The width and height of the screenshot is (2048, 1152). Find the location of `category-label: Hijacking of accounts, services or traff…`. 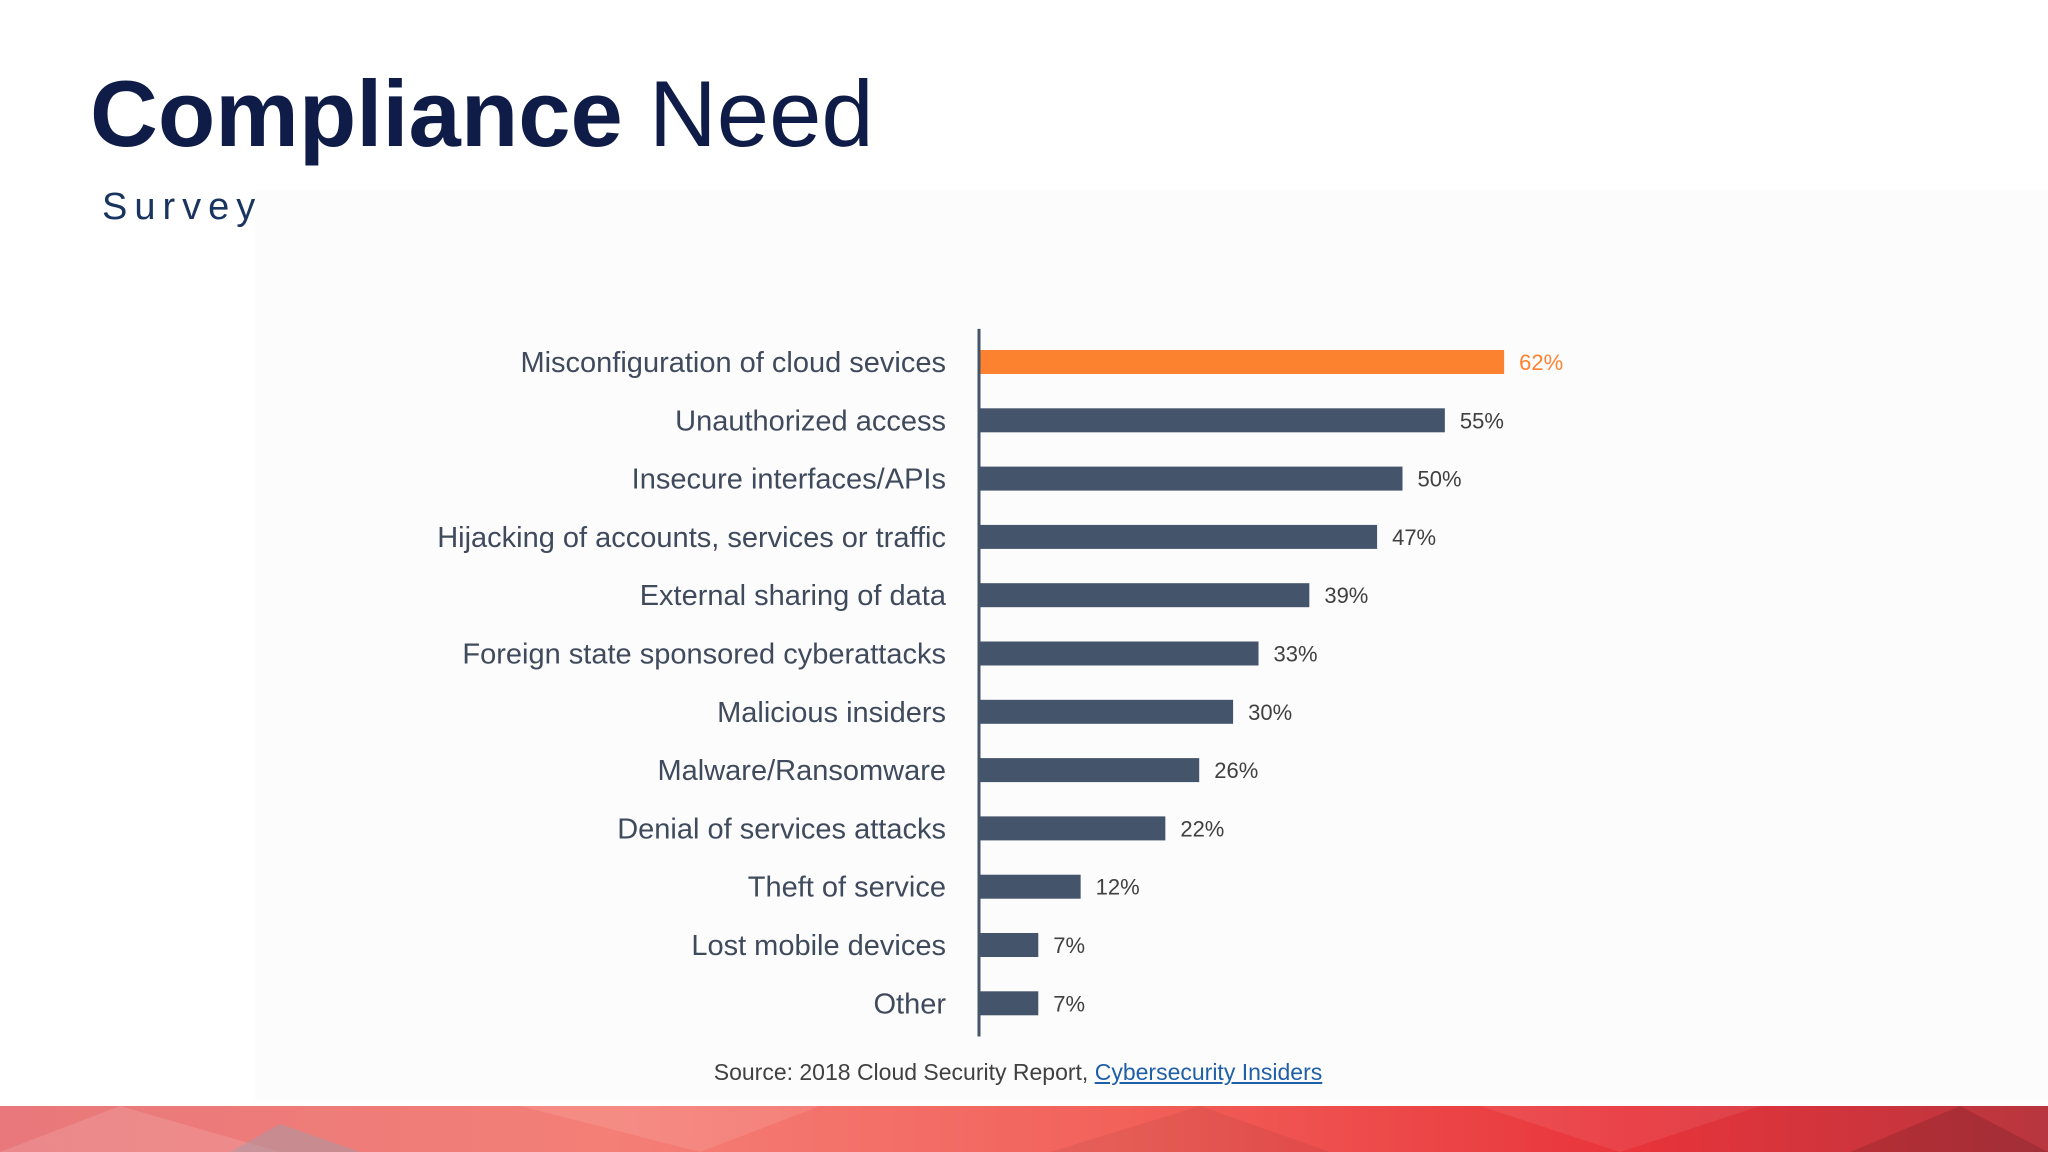

category-label: Hijacking of accounts, services or traff… is located at coordinates (691, 538).